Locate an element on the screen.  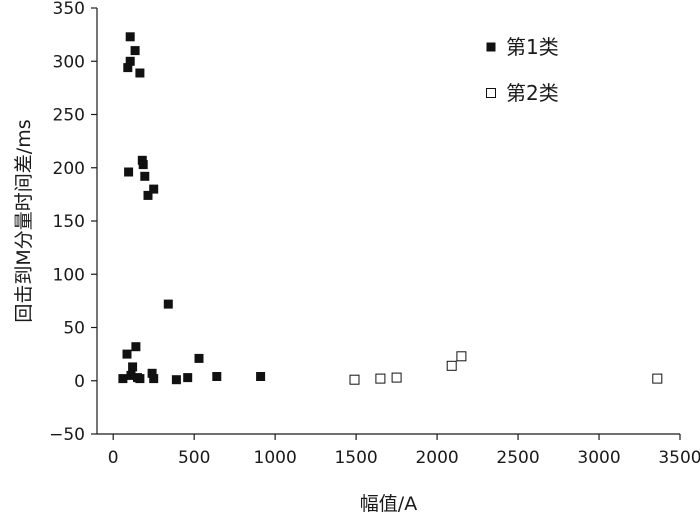
x-tick-label: 500 is located at coordinates (194, 458).